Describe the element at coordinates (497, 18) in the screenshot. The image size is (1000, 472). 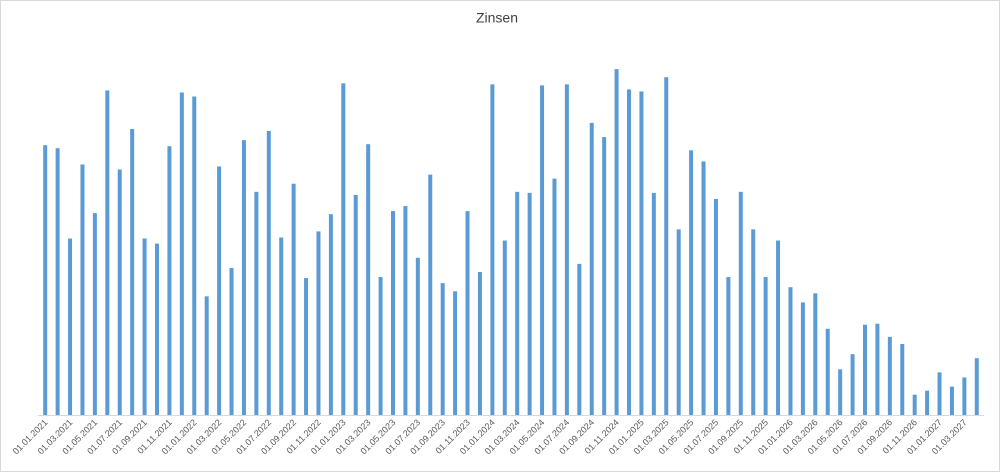
I see `chart-title: Zinsen` at that location.